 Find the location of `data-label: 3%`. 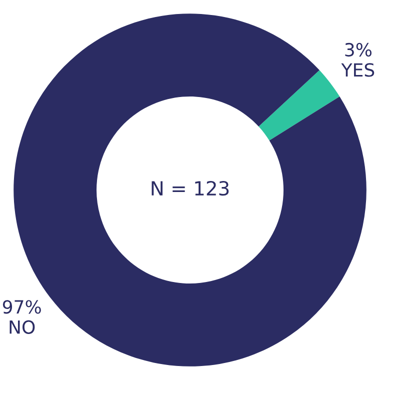

data-label: 3% is located at coordinates (358, 49).